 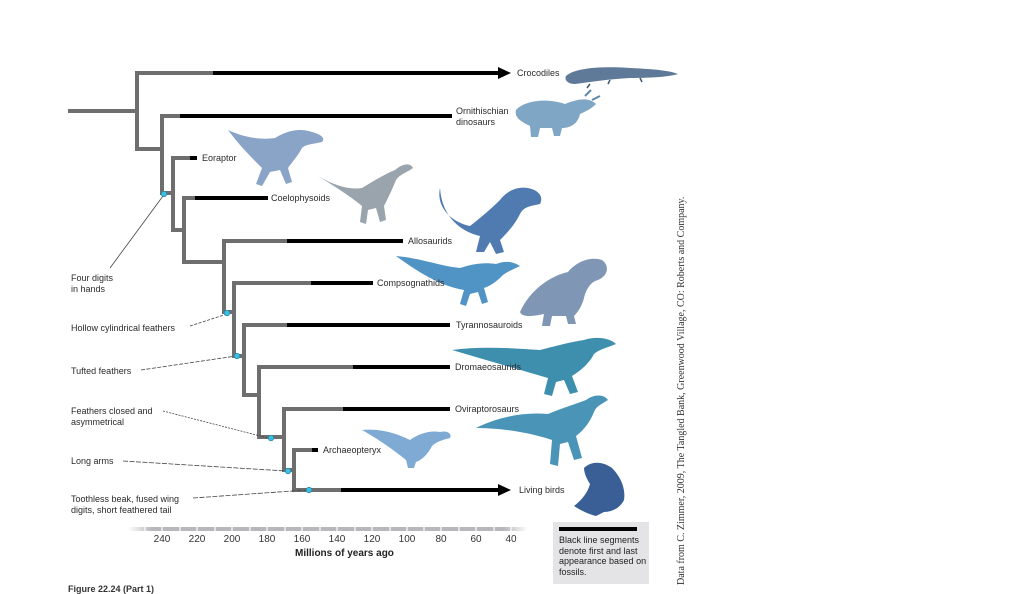 What do you see at coordinates (288, 471) in the screenshot?
I see `marker-long-arms` at bounding box center [288, 471].